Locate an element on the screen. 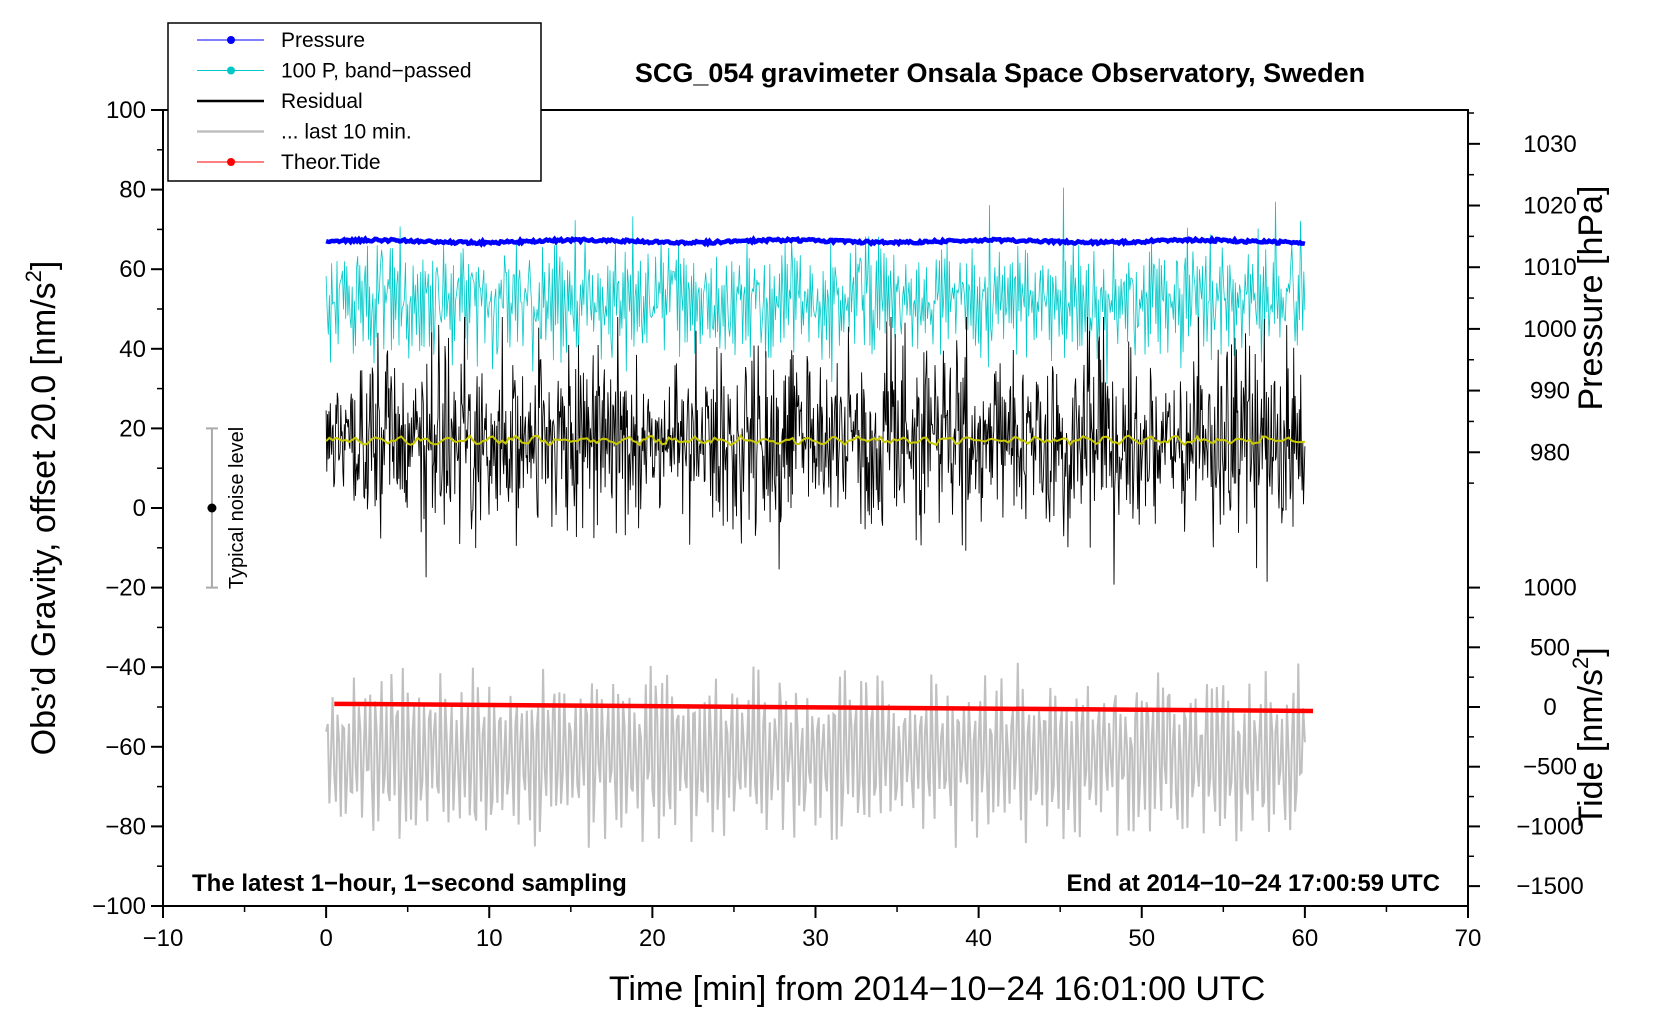  tide-tick-label: 500 is located at coordinates (1550, 647).